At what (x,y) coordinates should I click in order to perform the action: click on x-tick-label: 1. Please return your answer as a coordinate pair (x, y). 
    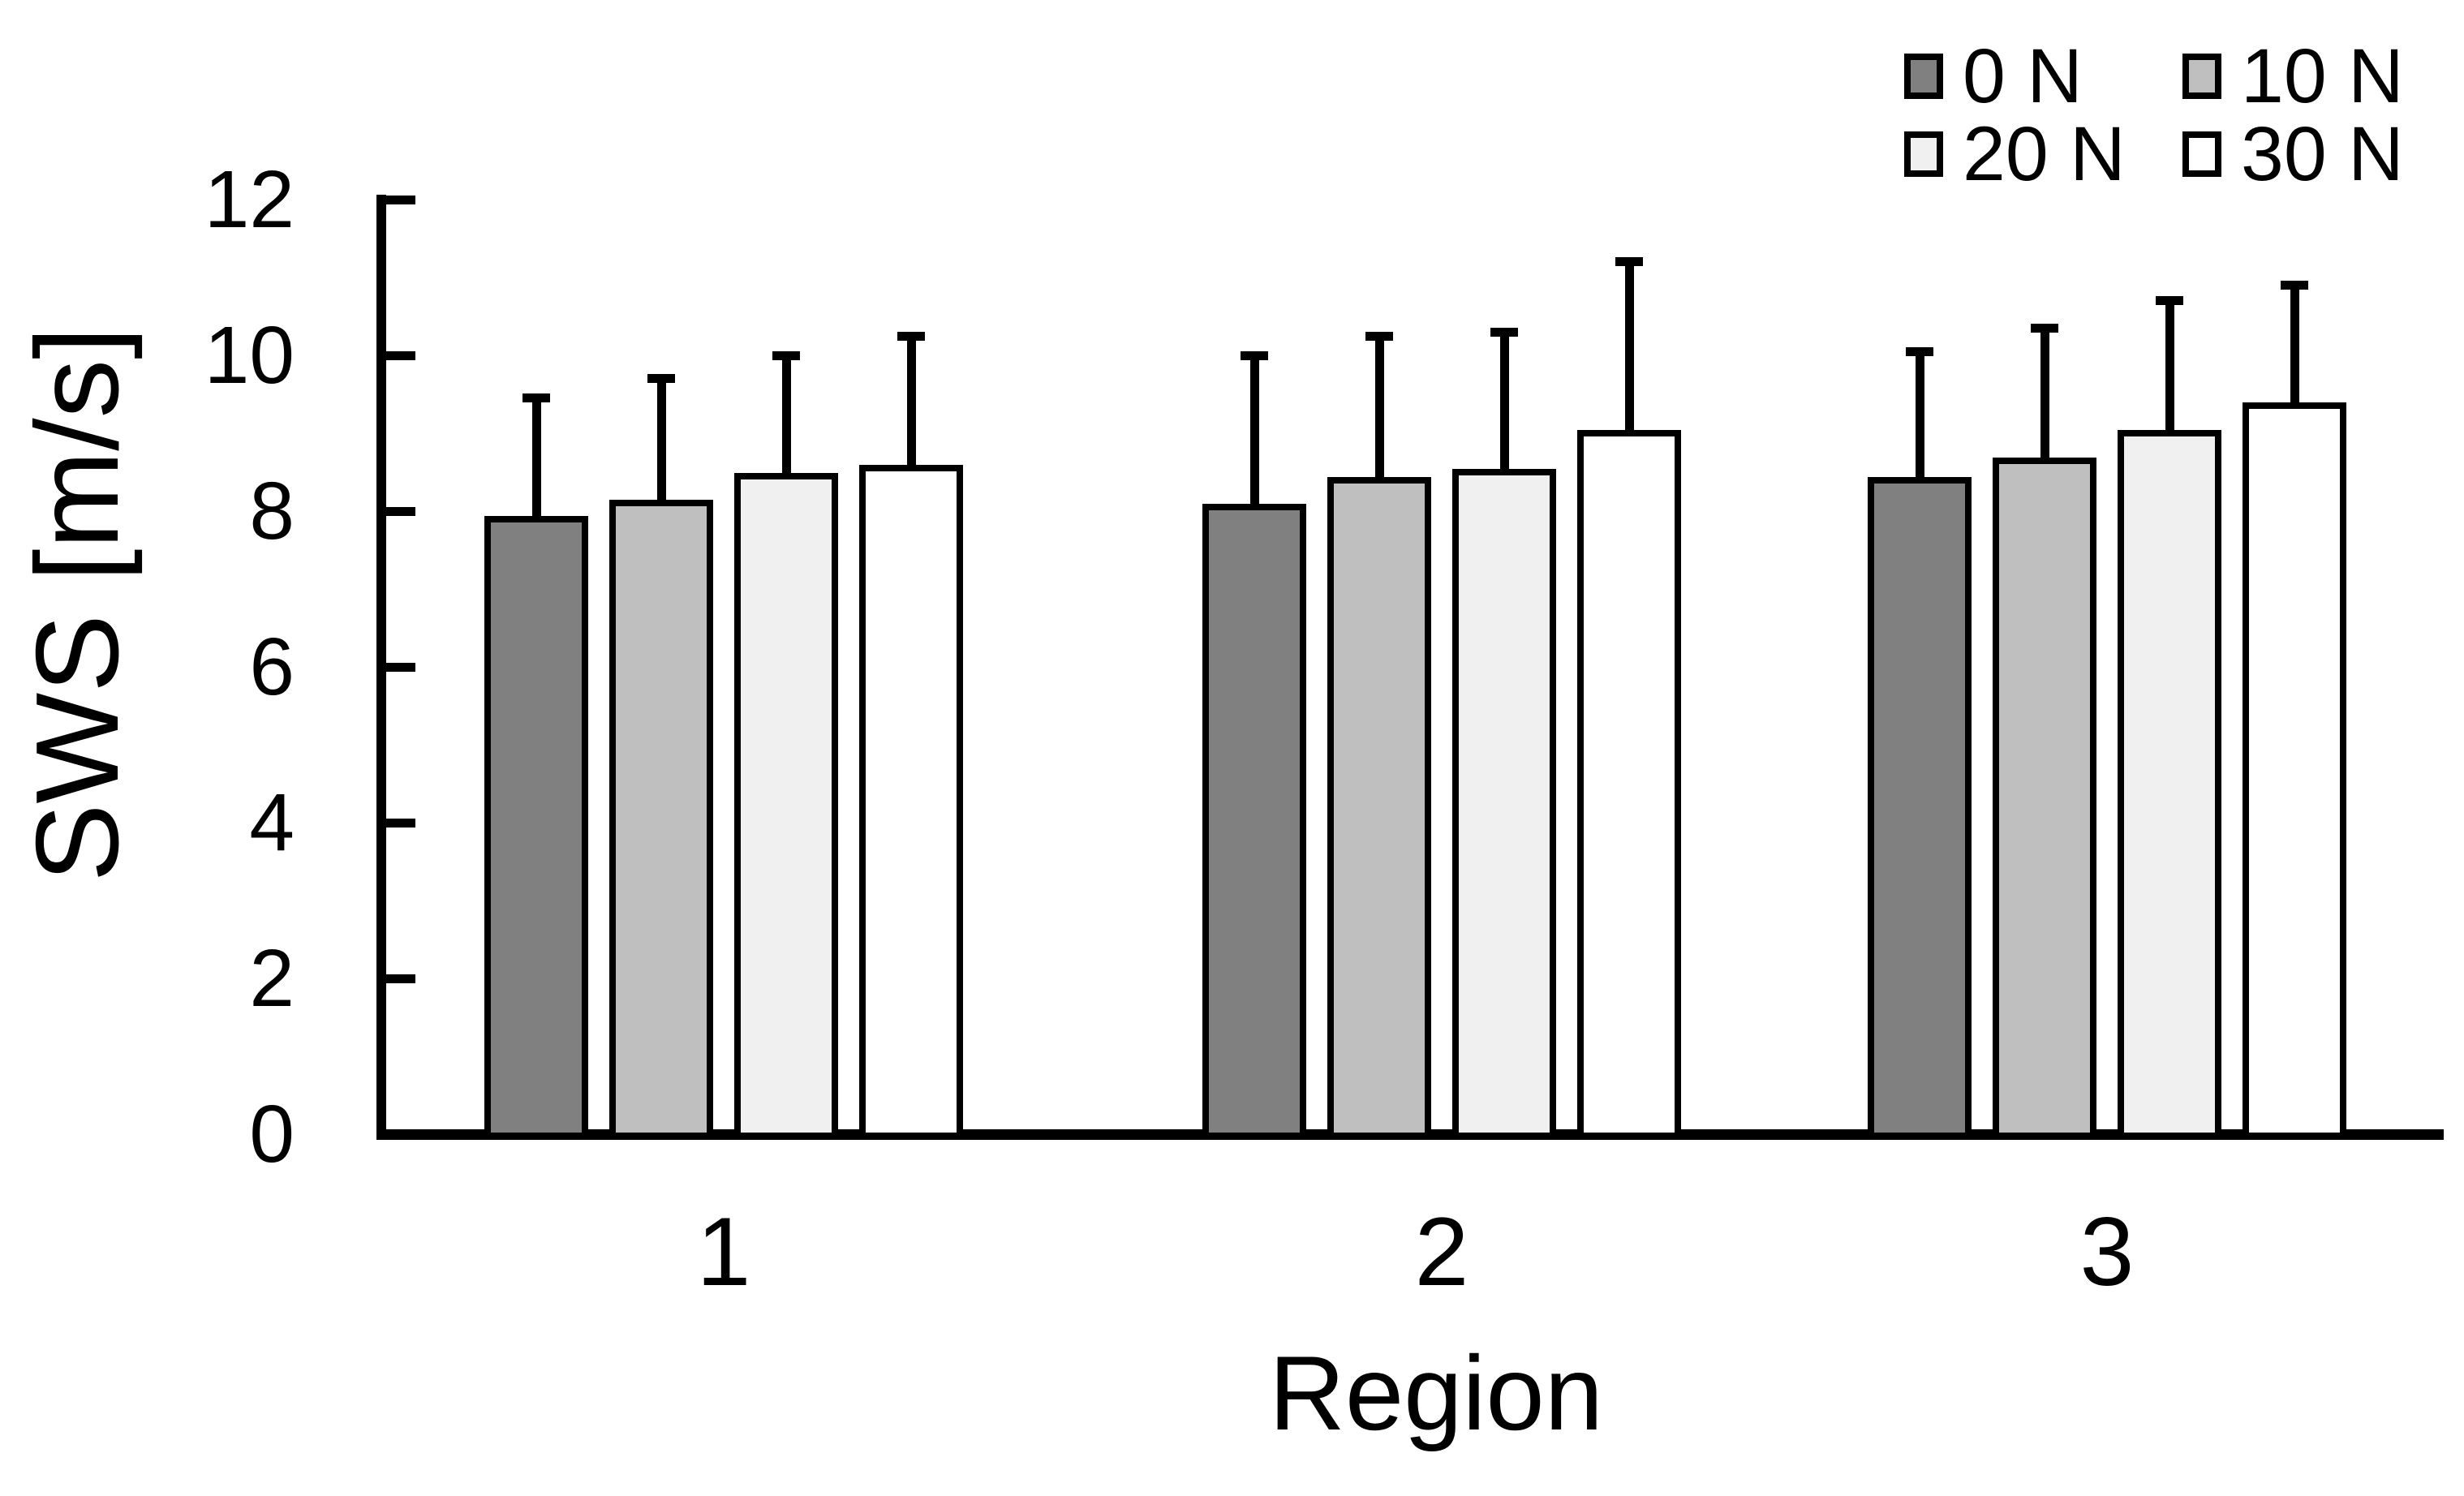
    Looking at the image, I should click on (723, 1252).